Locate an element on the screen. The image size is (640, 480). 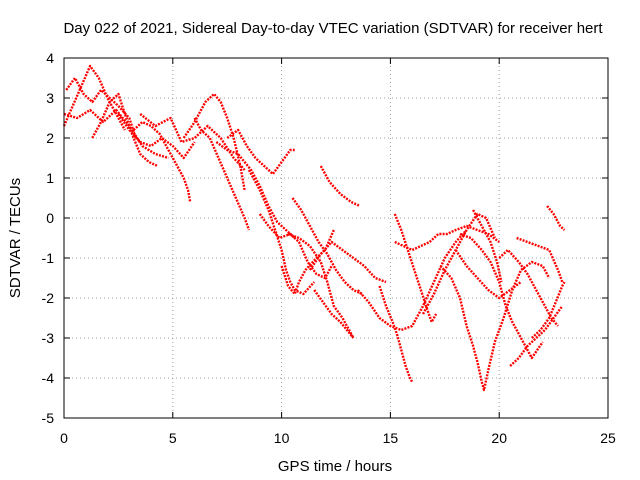
x-tick-label: 10 is located at coordinates (282, 438).